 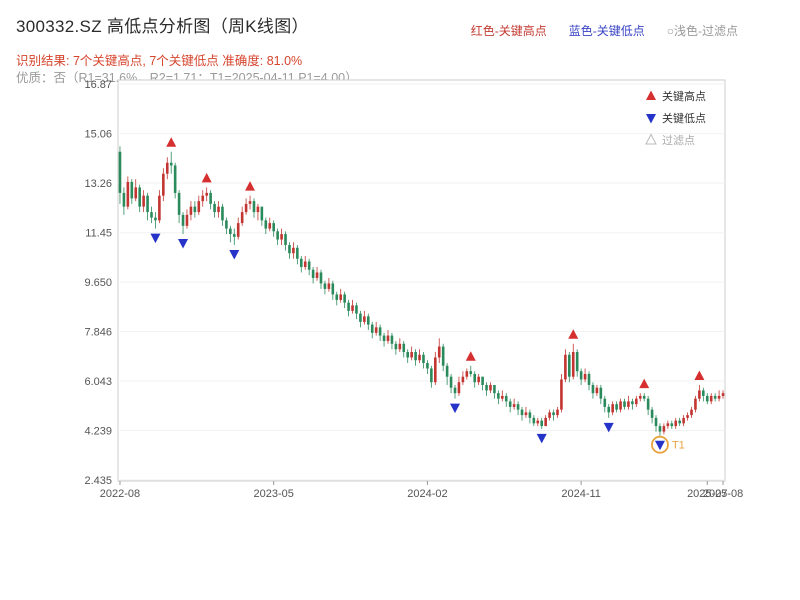 I want to click on legend-marker-down-triangle, so click(x=651, y=119).